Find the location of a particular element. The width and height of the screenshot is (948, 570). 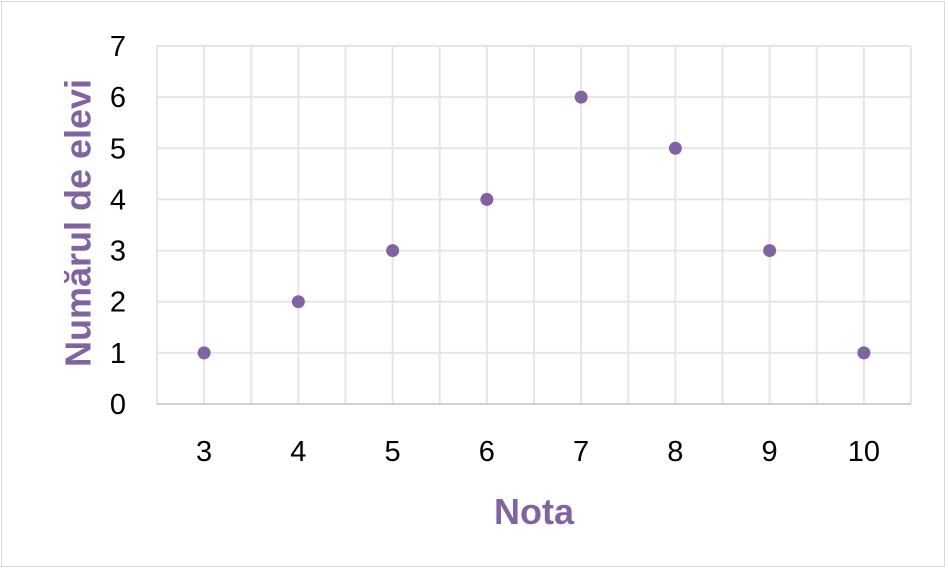

y-tick-label: 0 is located at coordinates (118, 405).